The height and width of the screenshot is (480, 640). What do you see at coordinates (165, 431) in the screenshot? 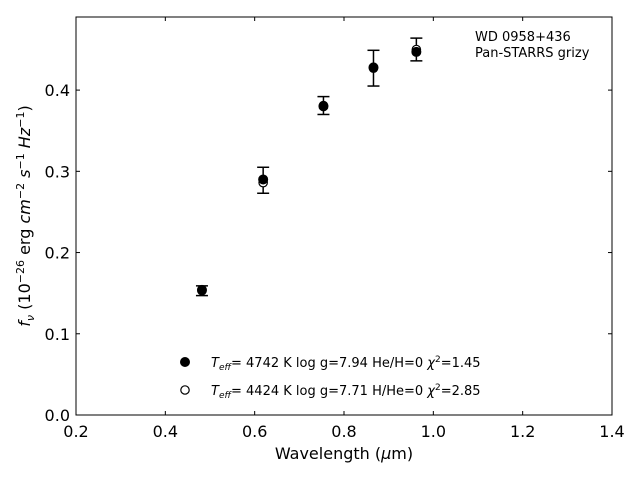
I see `x-tick-label: 0.4` at bounding box center [165, 431].